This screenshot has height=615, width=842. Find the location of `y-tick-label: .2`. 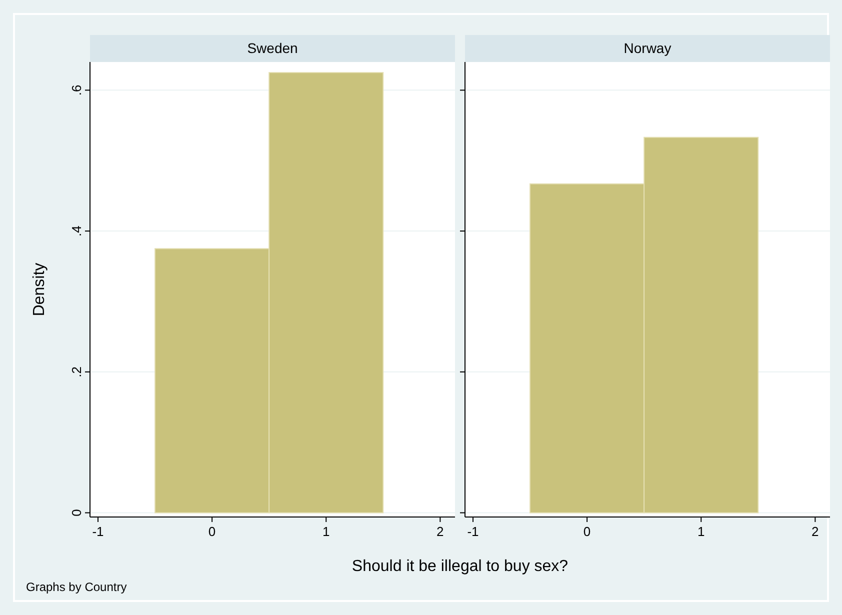

y-tick-label: .2 is located at coordinates (76, 372).